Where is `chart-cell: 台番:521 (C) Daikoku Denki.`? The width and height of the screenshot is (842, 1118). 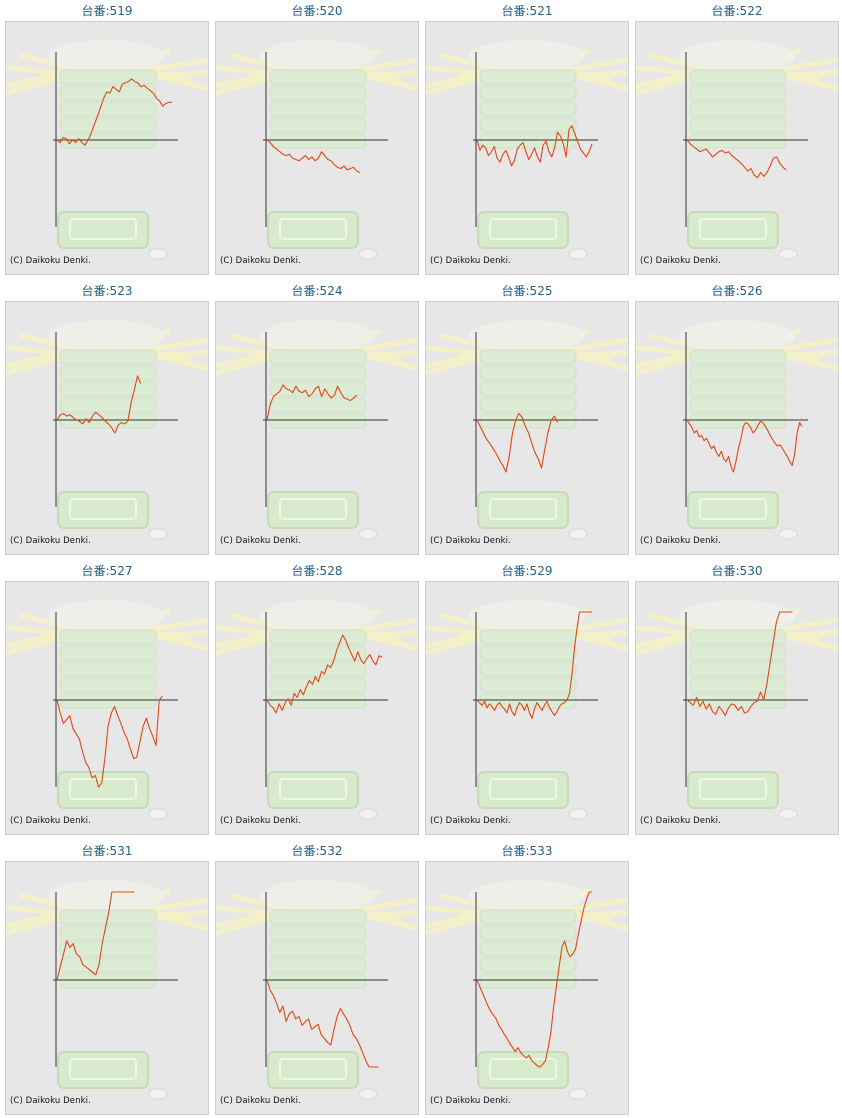
chart-cell: 台番:521 (C) Daikoku Denki. is located at coordinates (527, 139).